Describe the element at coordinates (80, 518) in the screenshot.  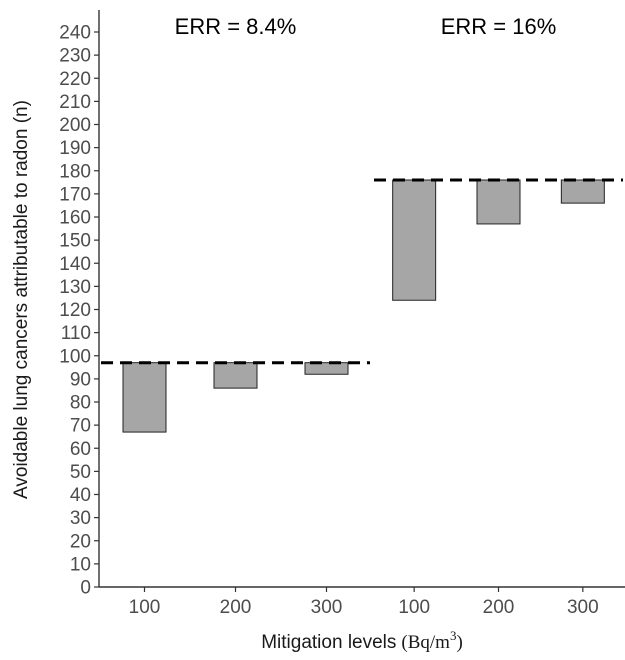
I see `y-tick-label: 30` at that location.